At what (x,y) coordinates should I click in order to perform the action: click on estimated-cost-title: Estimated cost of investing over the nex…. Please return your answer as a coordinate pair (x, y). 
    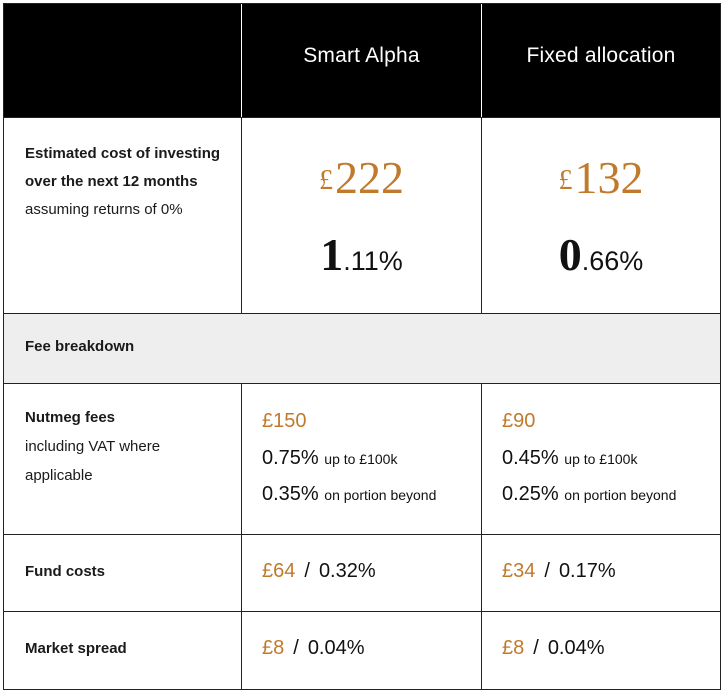
    Looking at the image, I should click on (123, 167).